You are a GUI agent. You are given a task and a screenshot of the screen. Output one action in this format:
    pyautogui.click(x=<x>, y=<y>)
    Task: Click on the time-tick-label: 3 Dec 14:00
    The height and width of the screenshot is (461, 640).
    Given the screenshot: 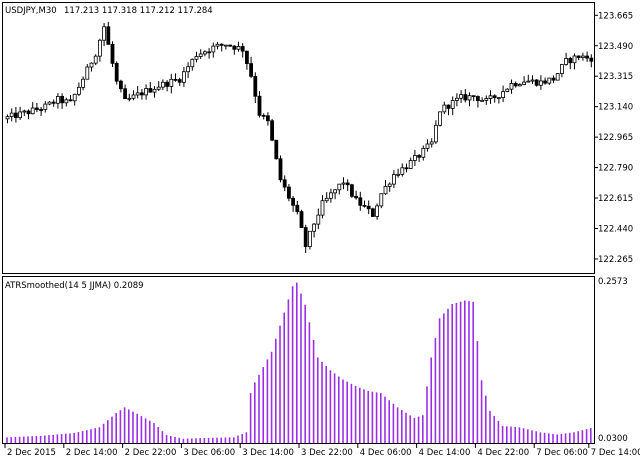 What is the action you would take?
    pyautogui.click(x=268, y=453)
    